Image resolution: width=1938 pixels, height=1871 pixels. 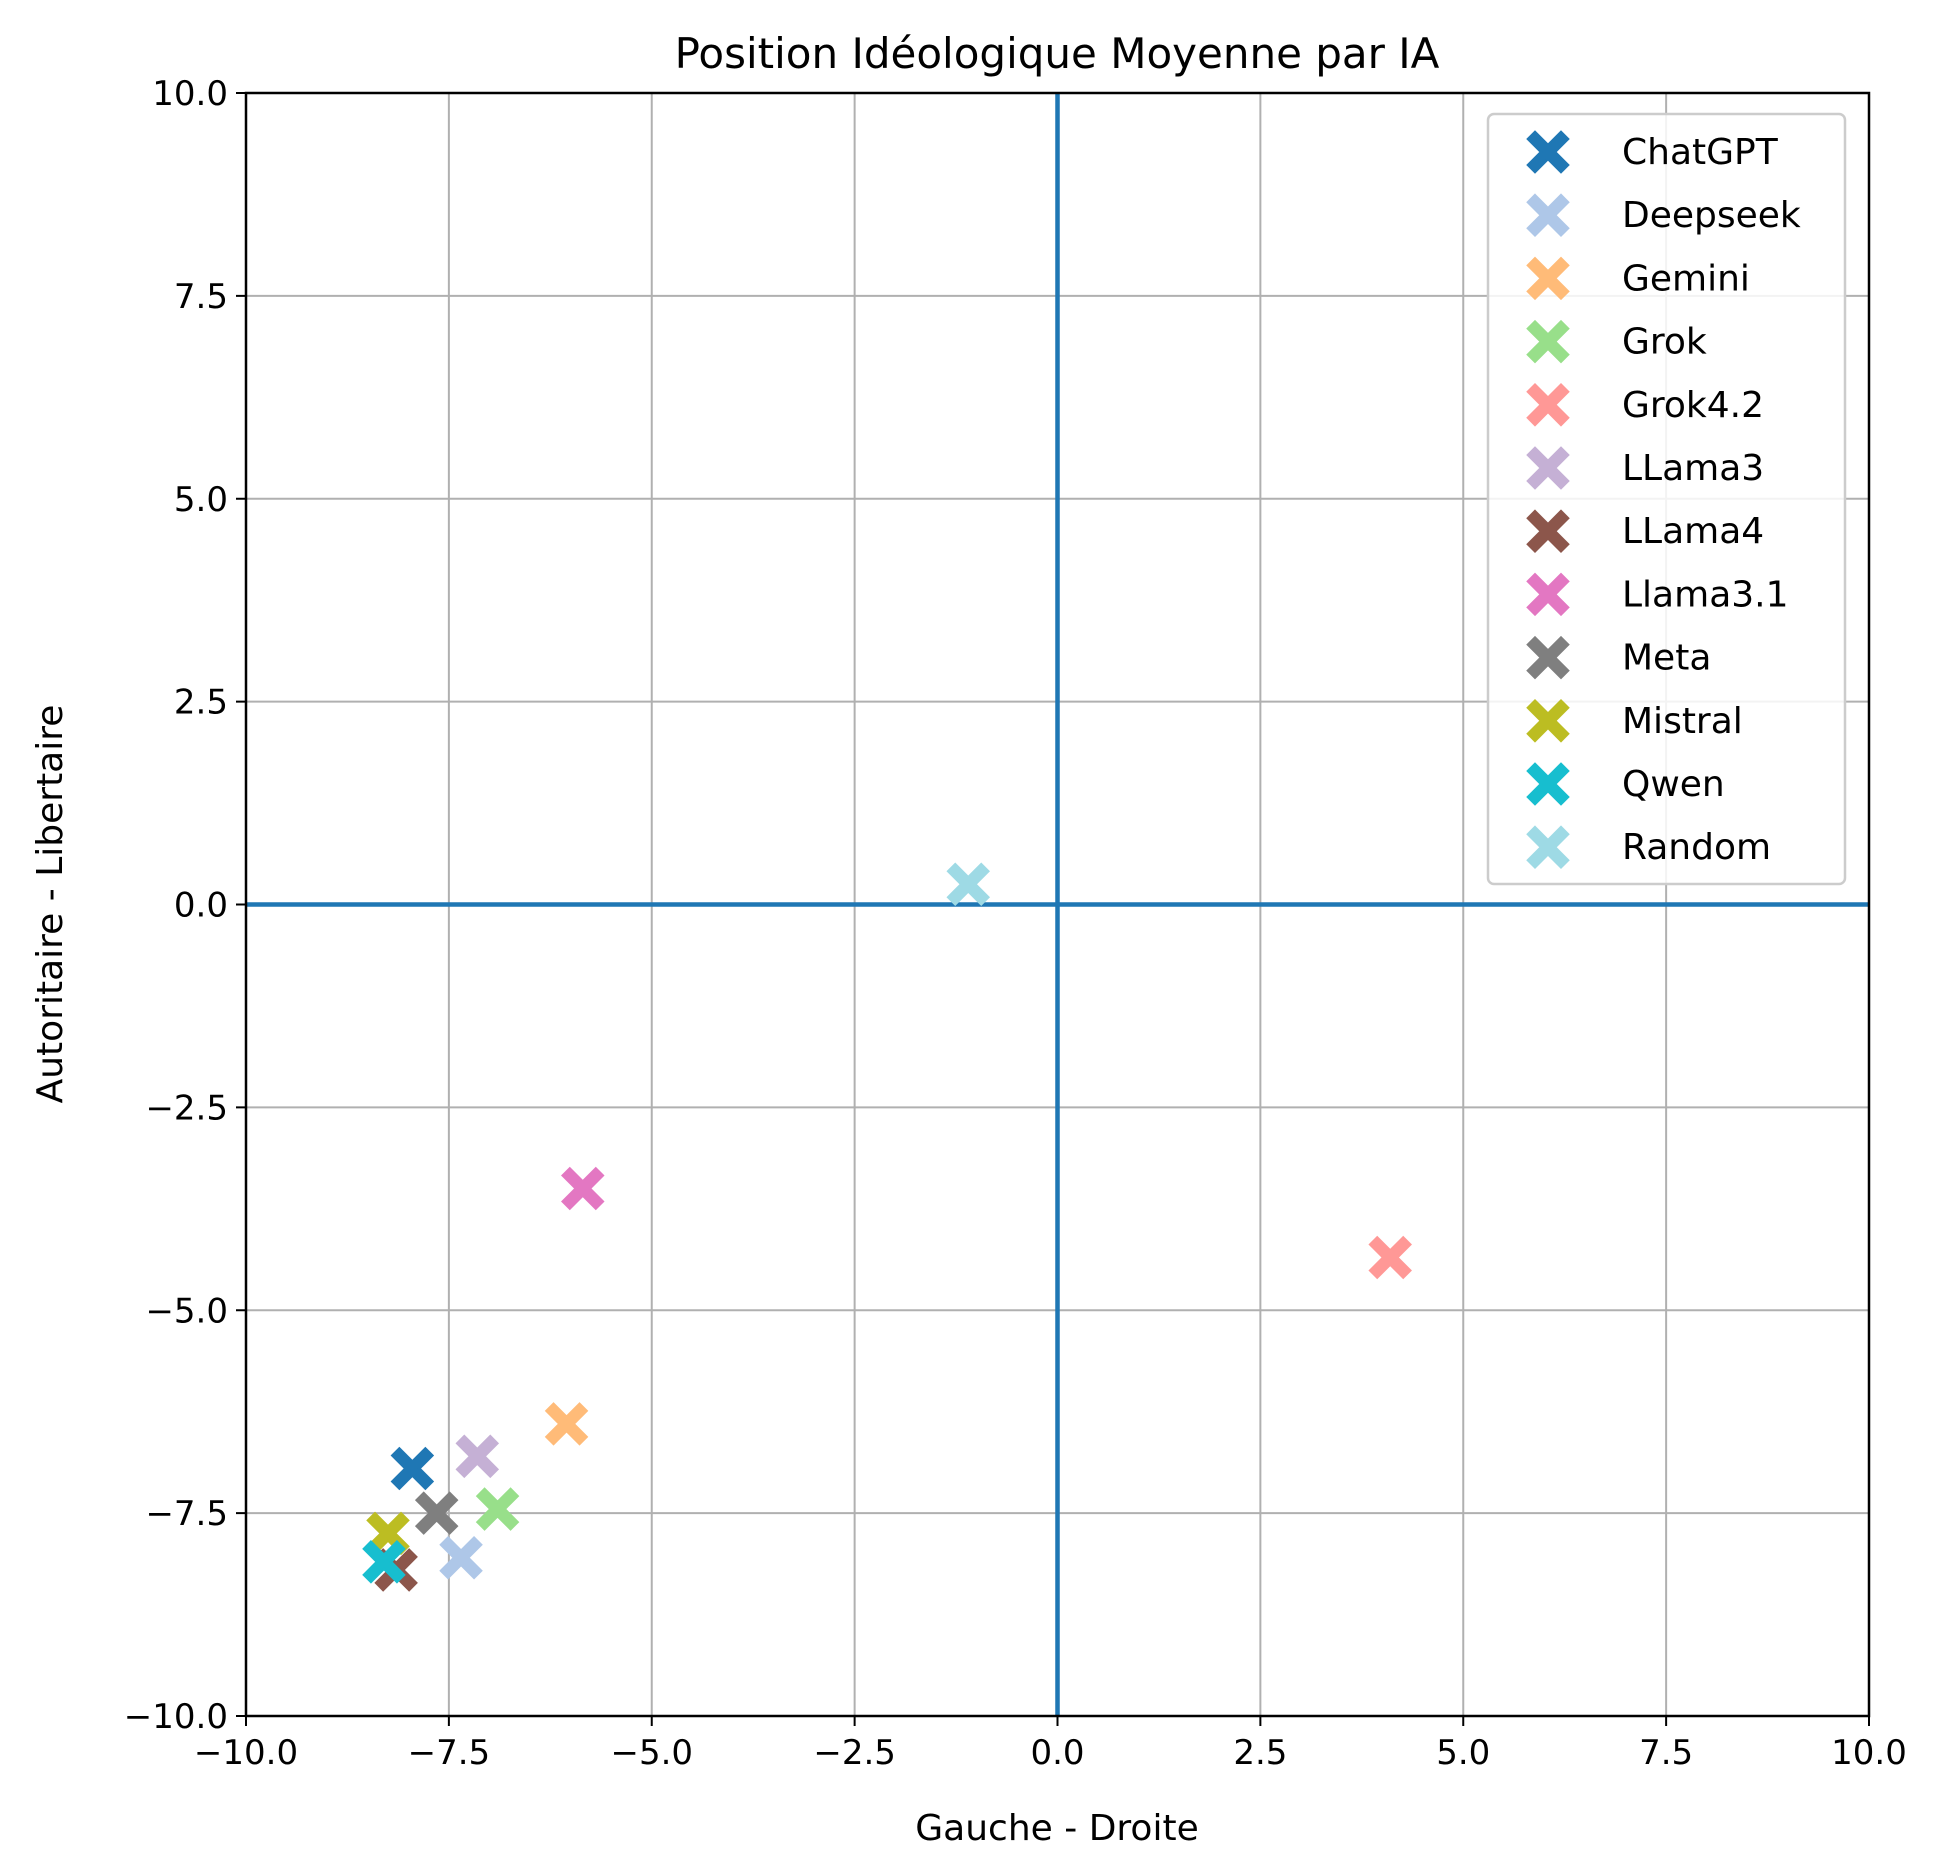 I want to click on legend-label-llama3: LLama3, so click(x=1693, y=468).